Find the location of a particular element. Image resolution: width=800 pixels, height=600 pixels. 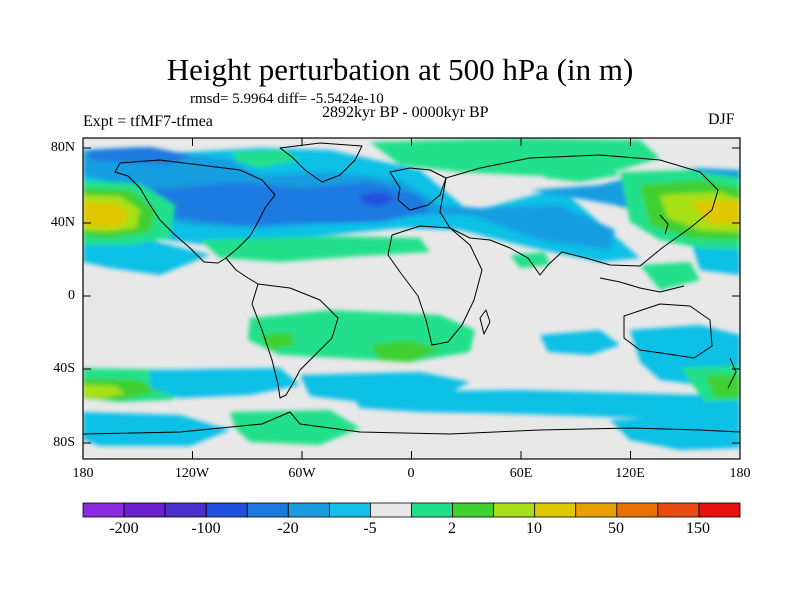

coast-asia is located at coordinates (579, 215).